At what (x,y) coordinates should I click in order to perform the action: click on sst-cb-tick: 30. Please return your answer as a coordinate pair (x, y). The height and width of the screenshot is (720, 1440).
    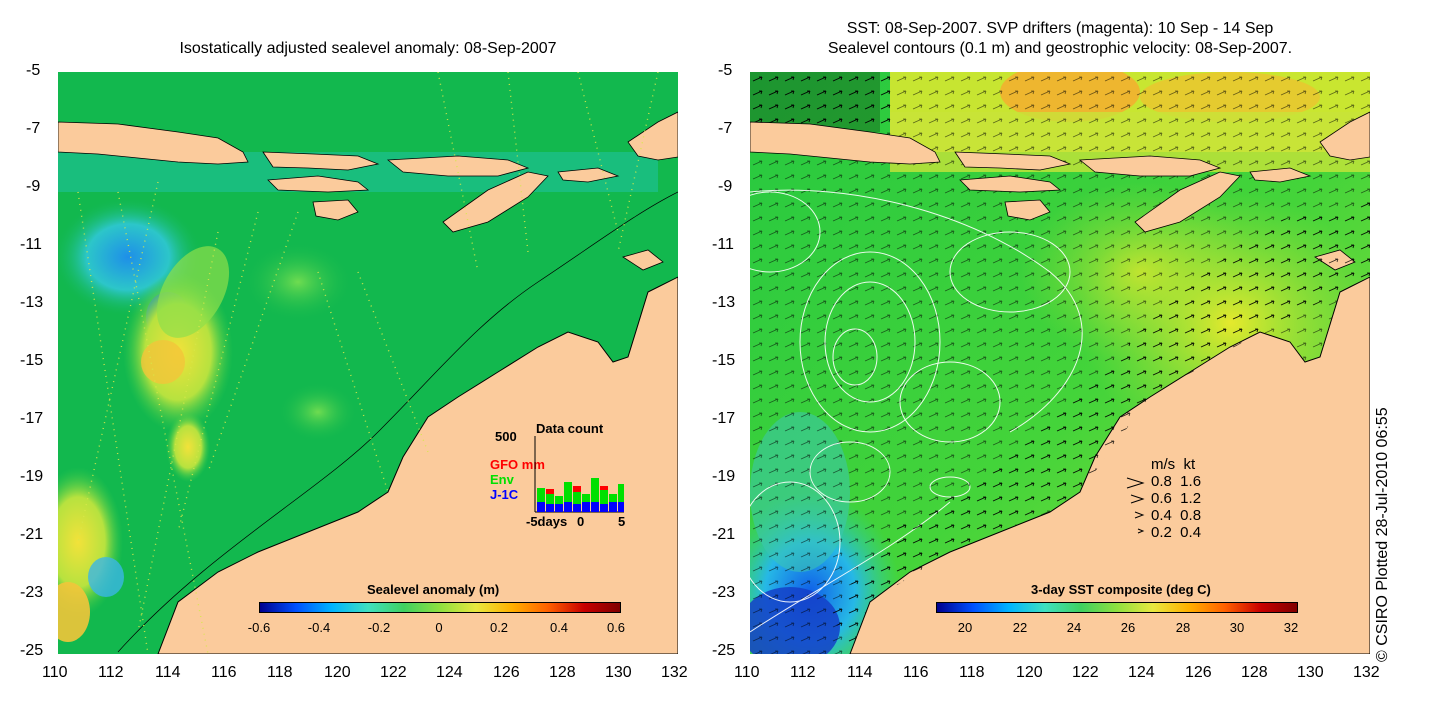
    Looking at the image, I should click on (1237, 627).